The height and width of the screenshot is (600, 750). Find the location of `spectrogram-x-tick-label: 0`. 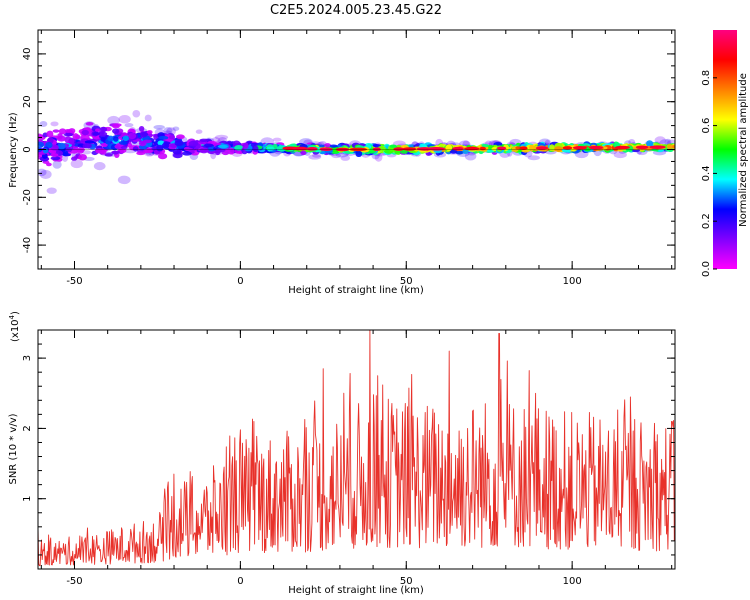

spectrogram-x-tick-label: 0 is located at coordinates (240, 281).